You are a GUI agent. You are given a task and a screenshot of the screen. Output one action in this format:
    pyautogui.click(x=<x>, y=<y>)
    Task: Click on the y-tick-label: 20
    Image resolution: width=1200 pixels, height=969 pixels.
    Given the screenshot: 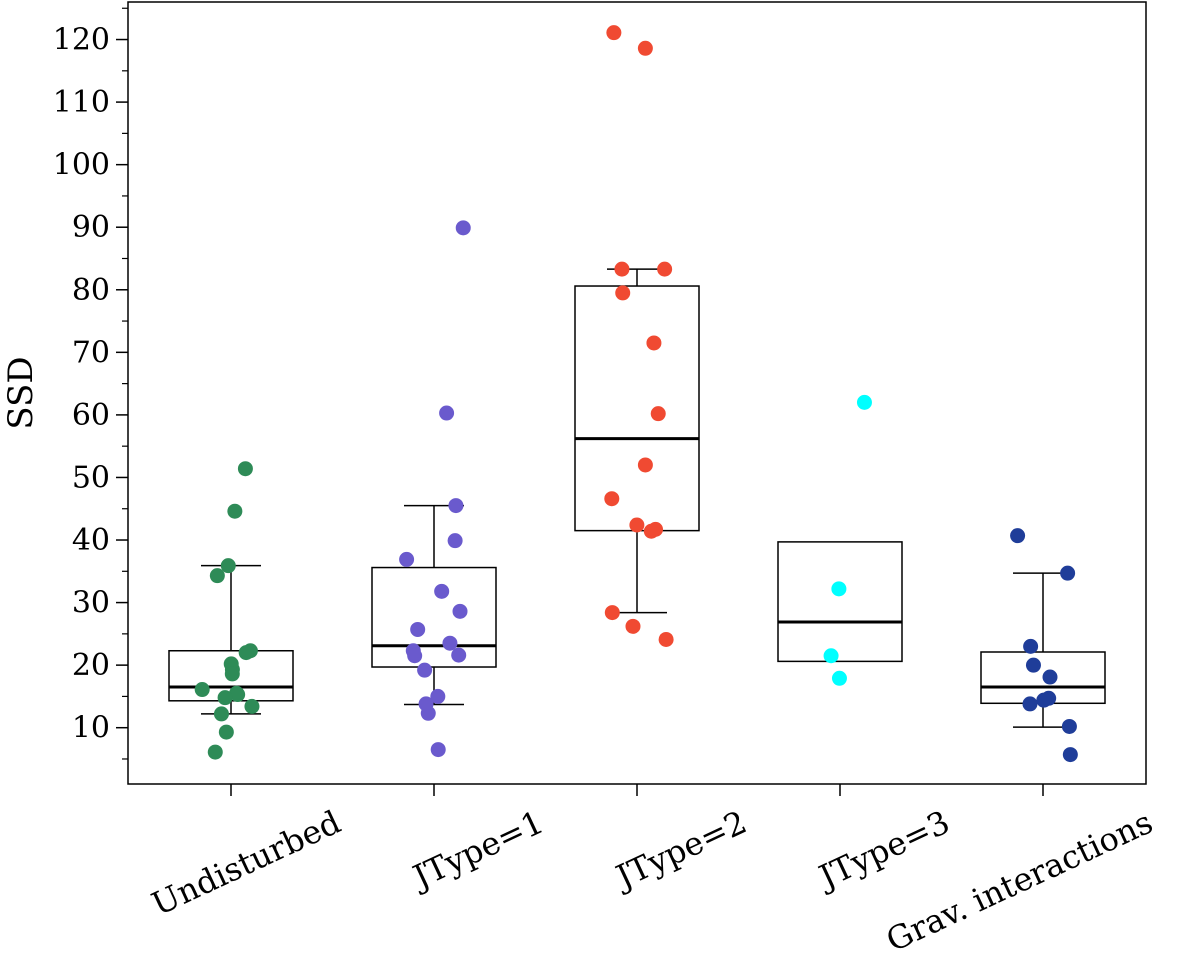 What is the action you would take?
    pyautogui.click(x=91, y=665)
    